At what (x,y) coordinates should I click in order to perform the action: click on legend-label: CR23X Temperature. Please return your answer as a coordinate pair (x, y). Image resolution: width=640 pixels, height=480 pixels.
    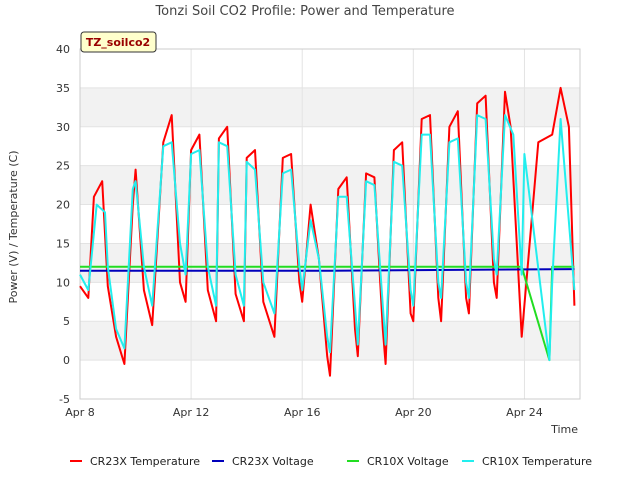
    Looking at the image, I should click on (145, 461).